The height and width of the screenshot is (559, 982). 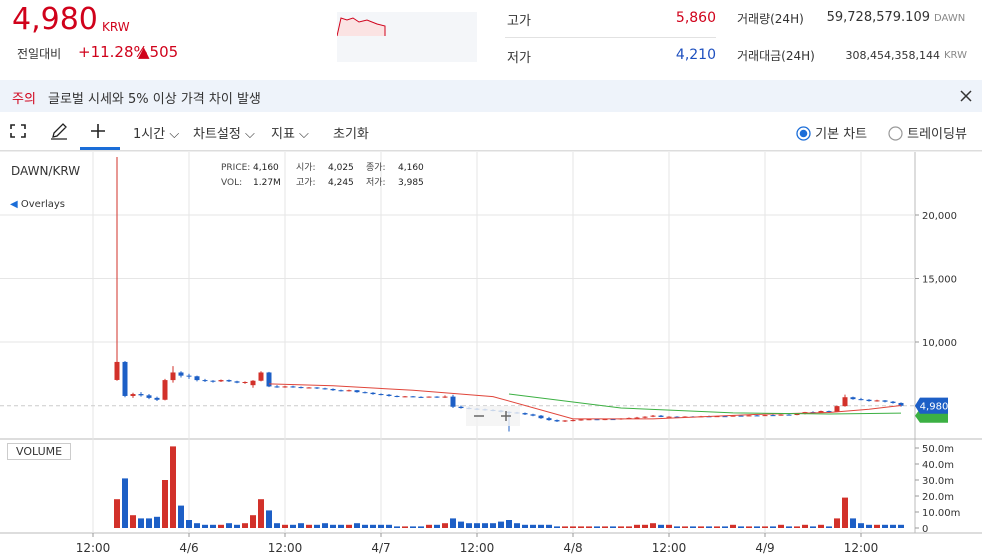 I want to click on overlays: ◀ Overlays, so click(x=37, y=204).